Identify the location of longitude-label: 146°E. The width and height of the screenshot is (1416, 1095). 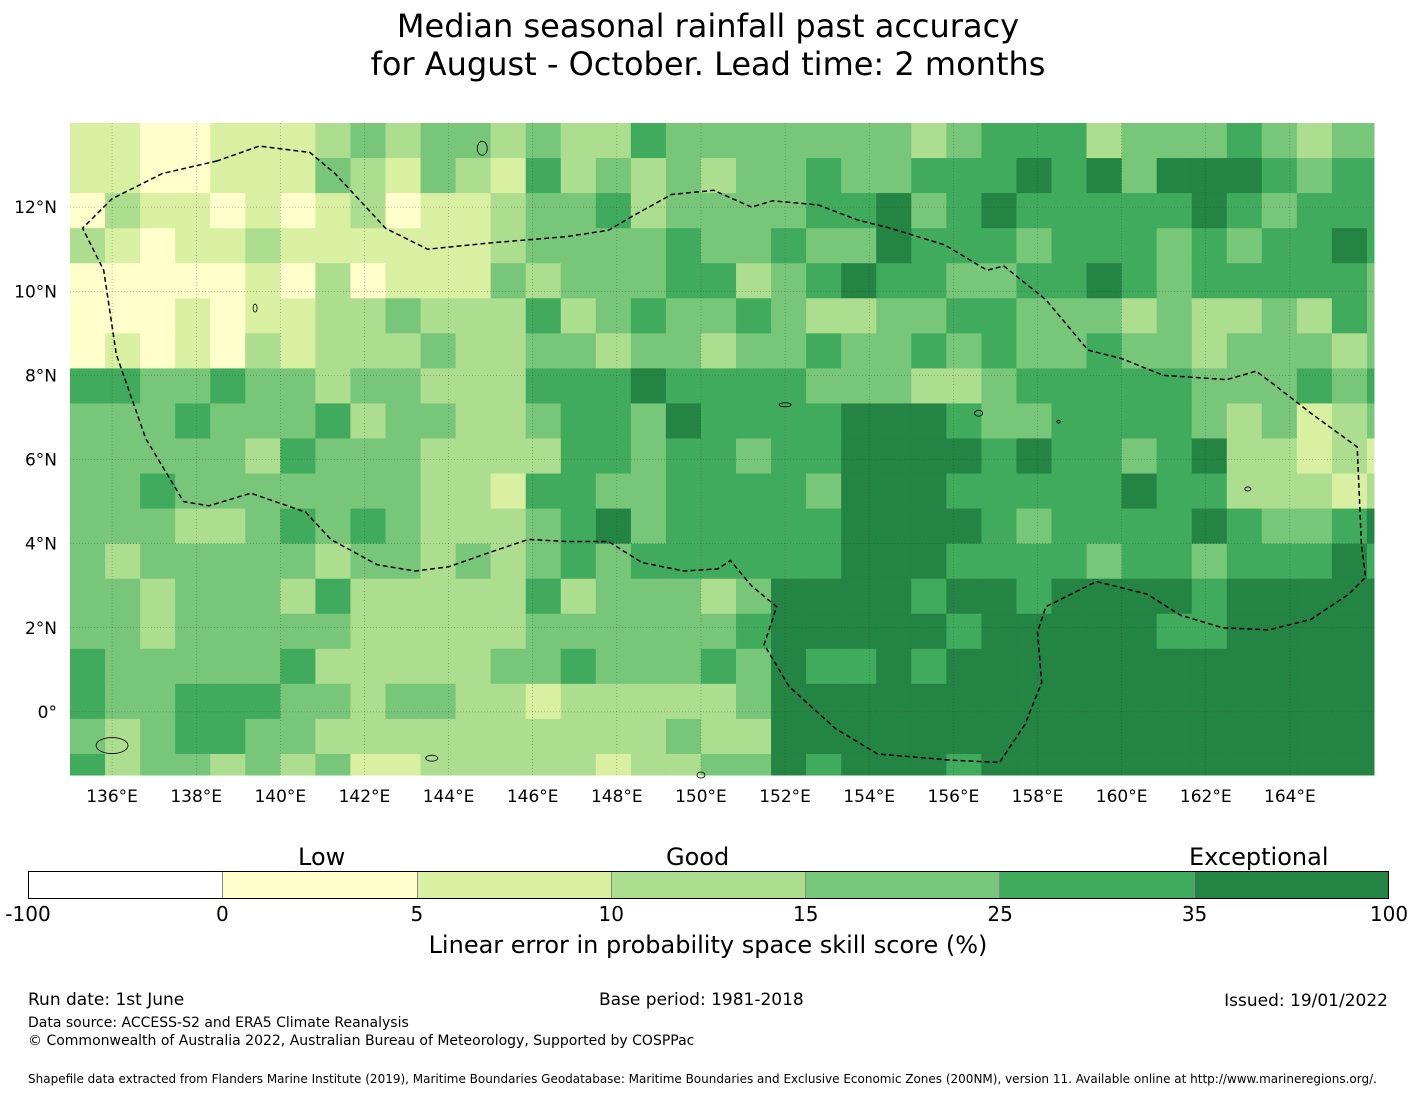
(533, 797).